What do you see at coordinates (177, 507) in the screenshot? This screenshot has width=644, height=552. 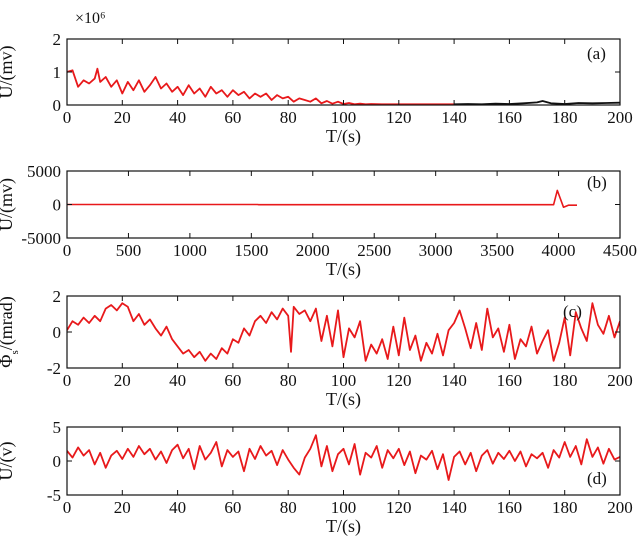 I see `panel-d-xtick-label: 40` at bounding box center [177, 507].